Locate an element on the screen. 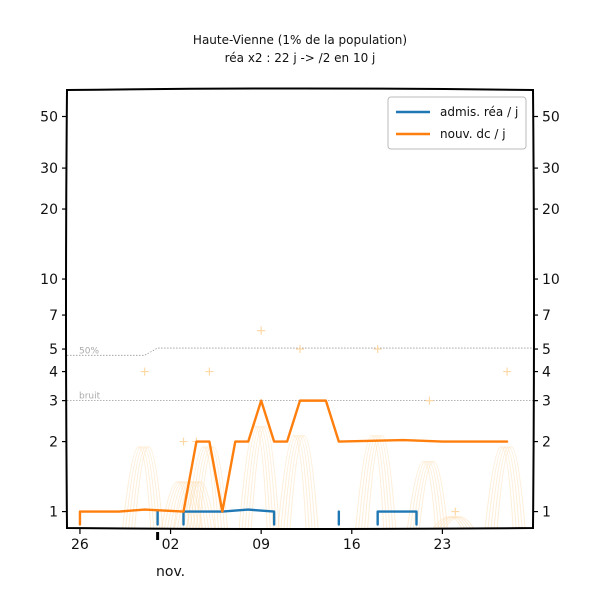 The width and height of the screenshot is (600, 600). y-tick-label-left: 20 is located at coordinates (49, 210).